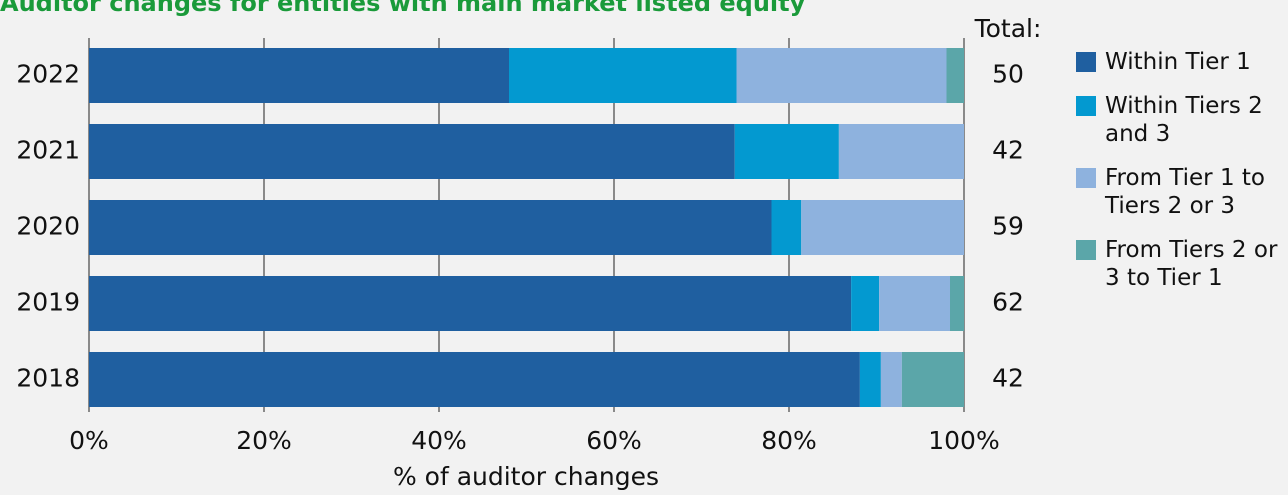  What do you see at coordinates (48, 226) in the screenshot?
I see `y-tick-label: 2020` at bounding box center [48, 226].